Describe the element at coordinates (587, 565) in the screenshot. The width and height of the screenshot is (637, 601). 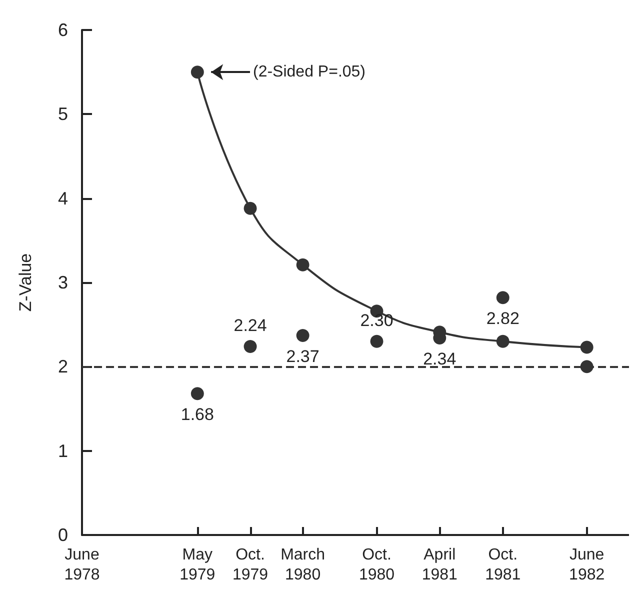
I see `x-tick-label: June 1982` at that location.